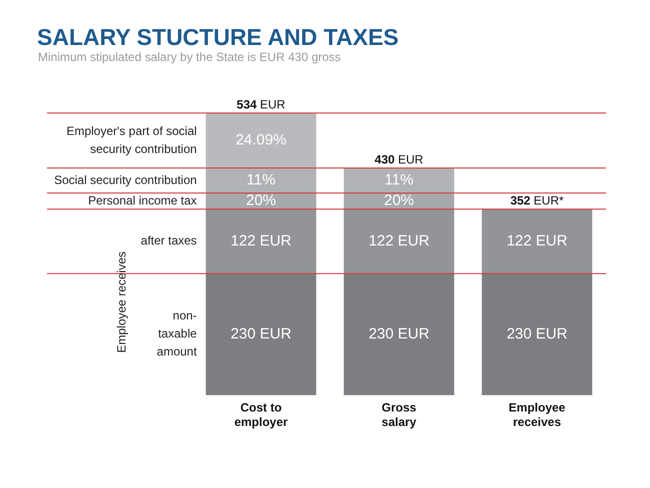 The image size is (650, 488). I want to click on text: Employee receives, so click(121, 302).